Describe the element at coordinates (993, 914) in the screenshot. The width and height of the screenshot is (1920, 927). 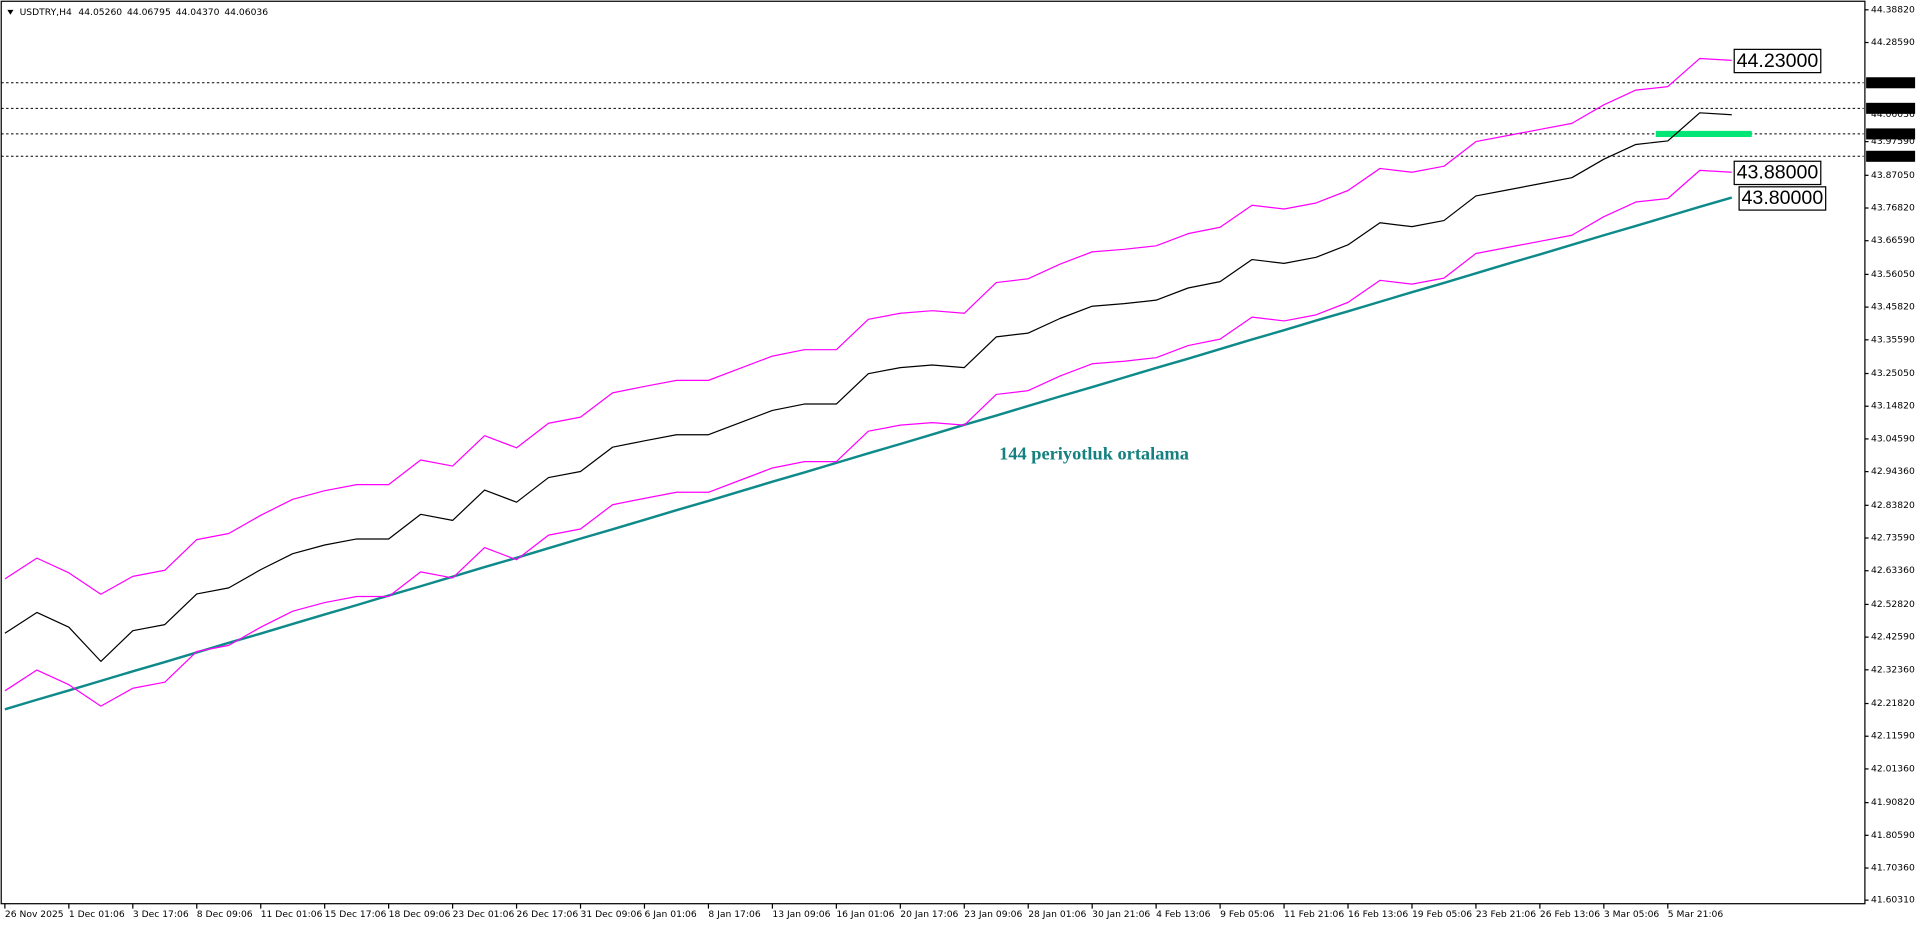
I see `x-tick-label: 23 Jan 09:06` at that location.